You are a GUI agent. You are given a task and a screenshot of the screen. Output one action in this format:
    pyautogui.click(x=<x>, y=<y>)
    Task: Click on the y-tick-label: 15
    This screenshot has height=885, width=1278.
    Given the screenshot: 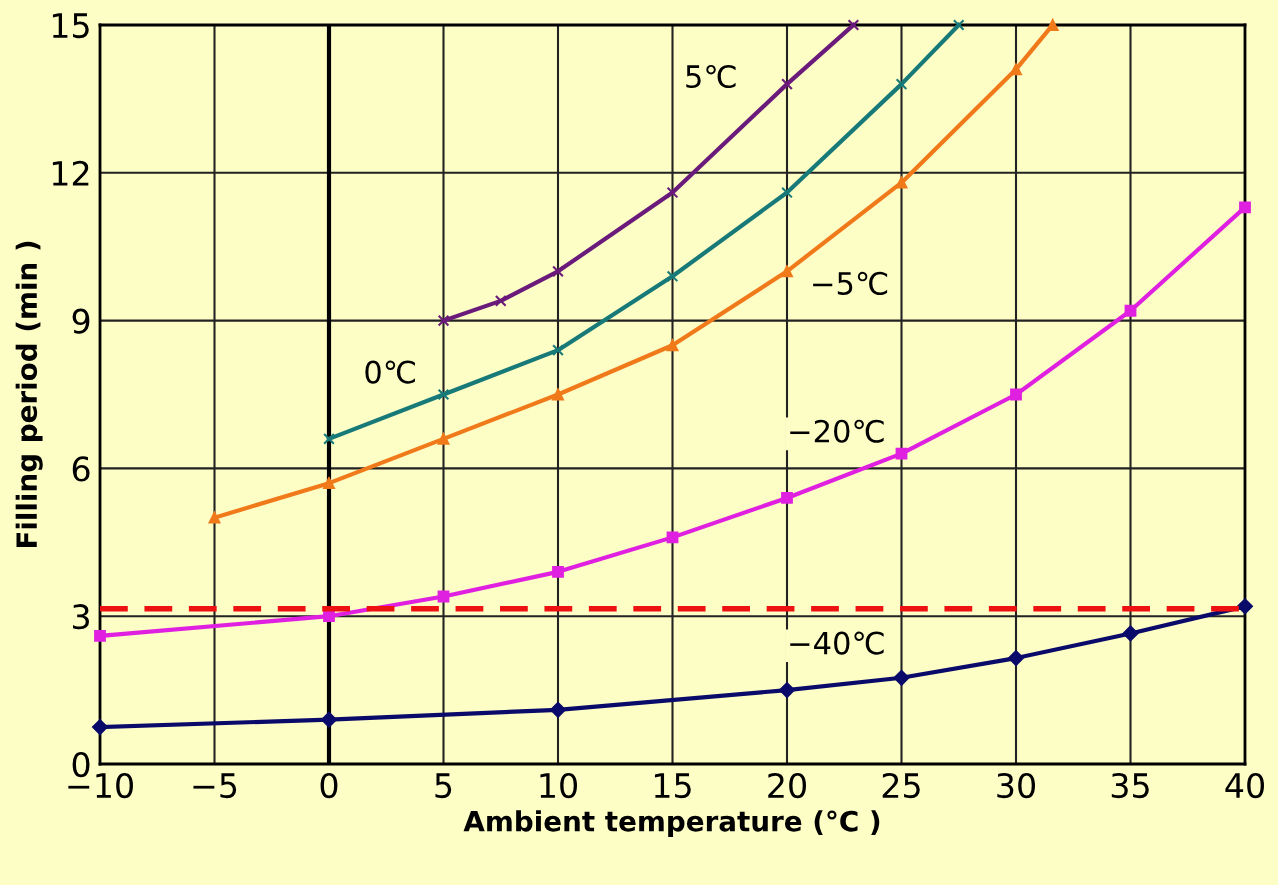 What is the action you would take?
    pyautogui.click(x=70, y=26)
    